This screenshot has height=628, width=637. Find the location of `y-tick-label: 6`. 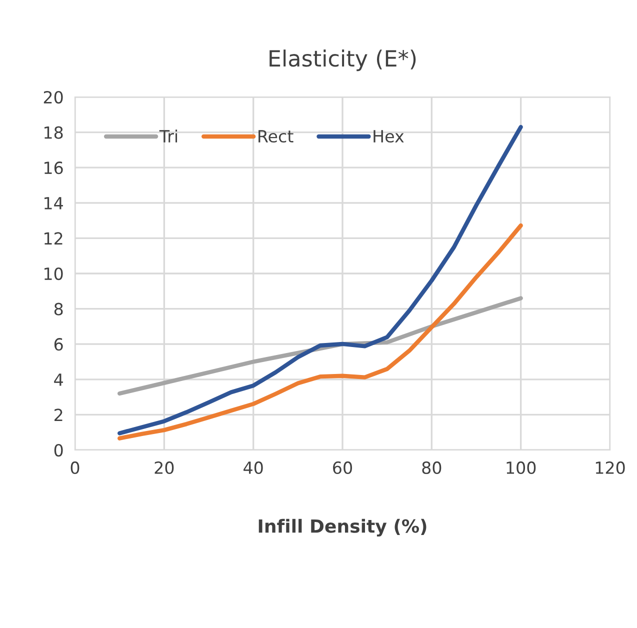

y-tick-label: 6 is located at coordinates (58, 344).